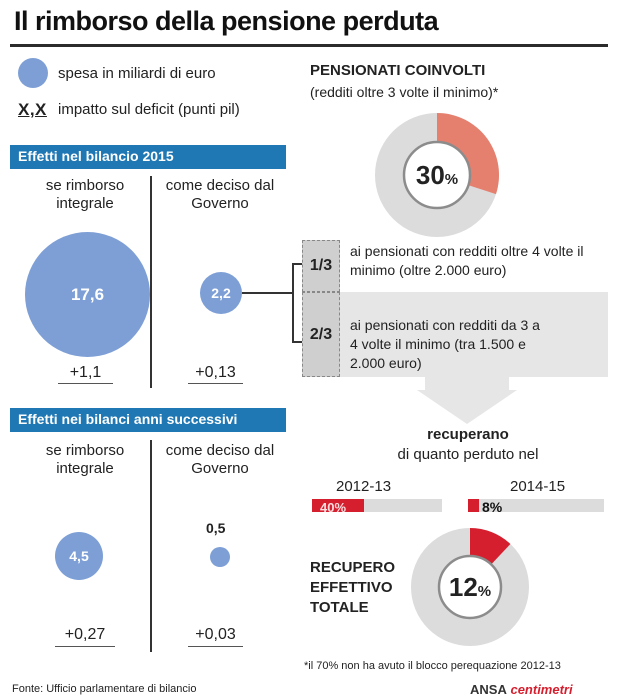 The width and height of the screenshot is (618, 700). What do you see at coordinates (404, 92) in the screenshot?
I see `pensioners-subheading: (redditi oltre 3 volte il minimo)*` at bounding box center [404, 92].